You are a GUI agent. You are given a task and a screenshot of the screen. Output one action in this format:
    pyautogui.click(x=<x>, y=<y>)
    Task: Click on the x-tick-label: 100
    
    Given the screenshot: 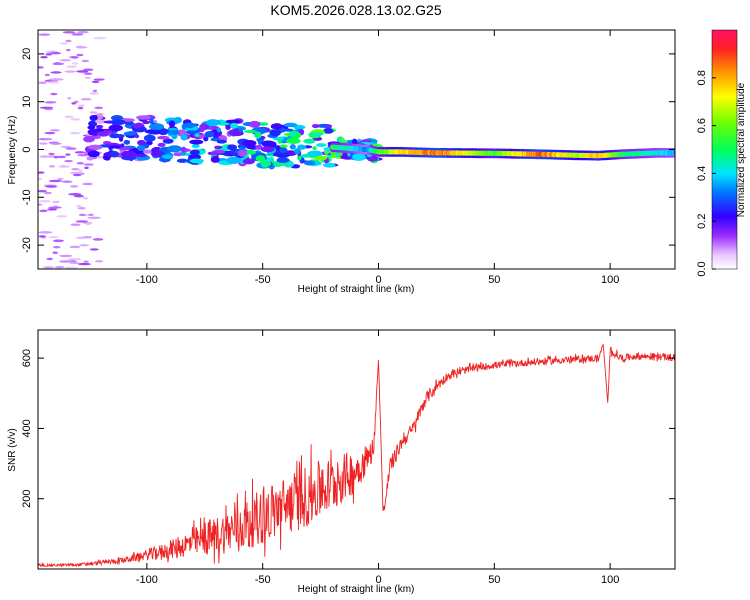 What is the action you would take?
    pyautogui.click(x=610, y=580)
    